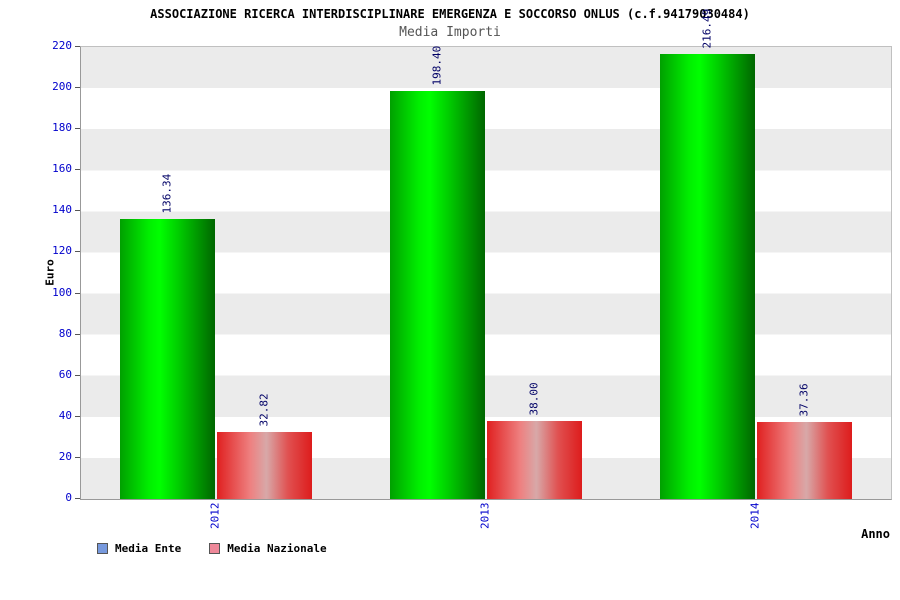  I want to click on bar-media-ente-2013, so click(437, 295).